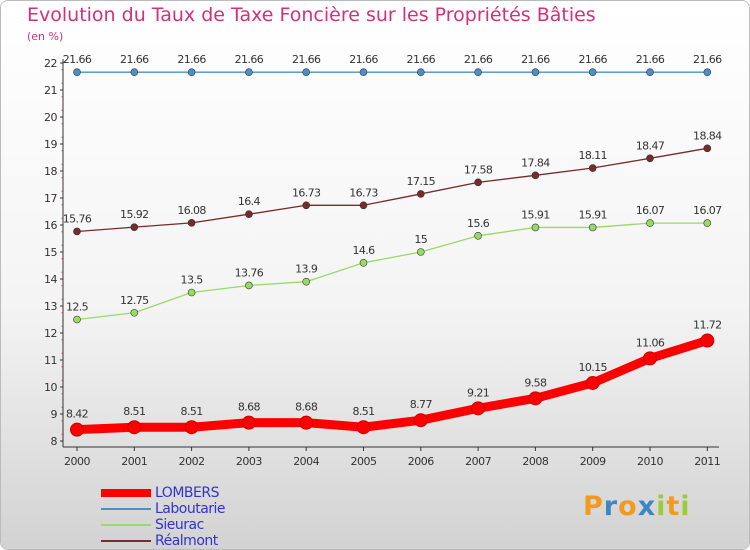  What do you see at coordinates (535, 382) in the screenshot?
I see `data-label: 9.58` at bounding box center [535, 382].